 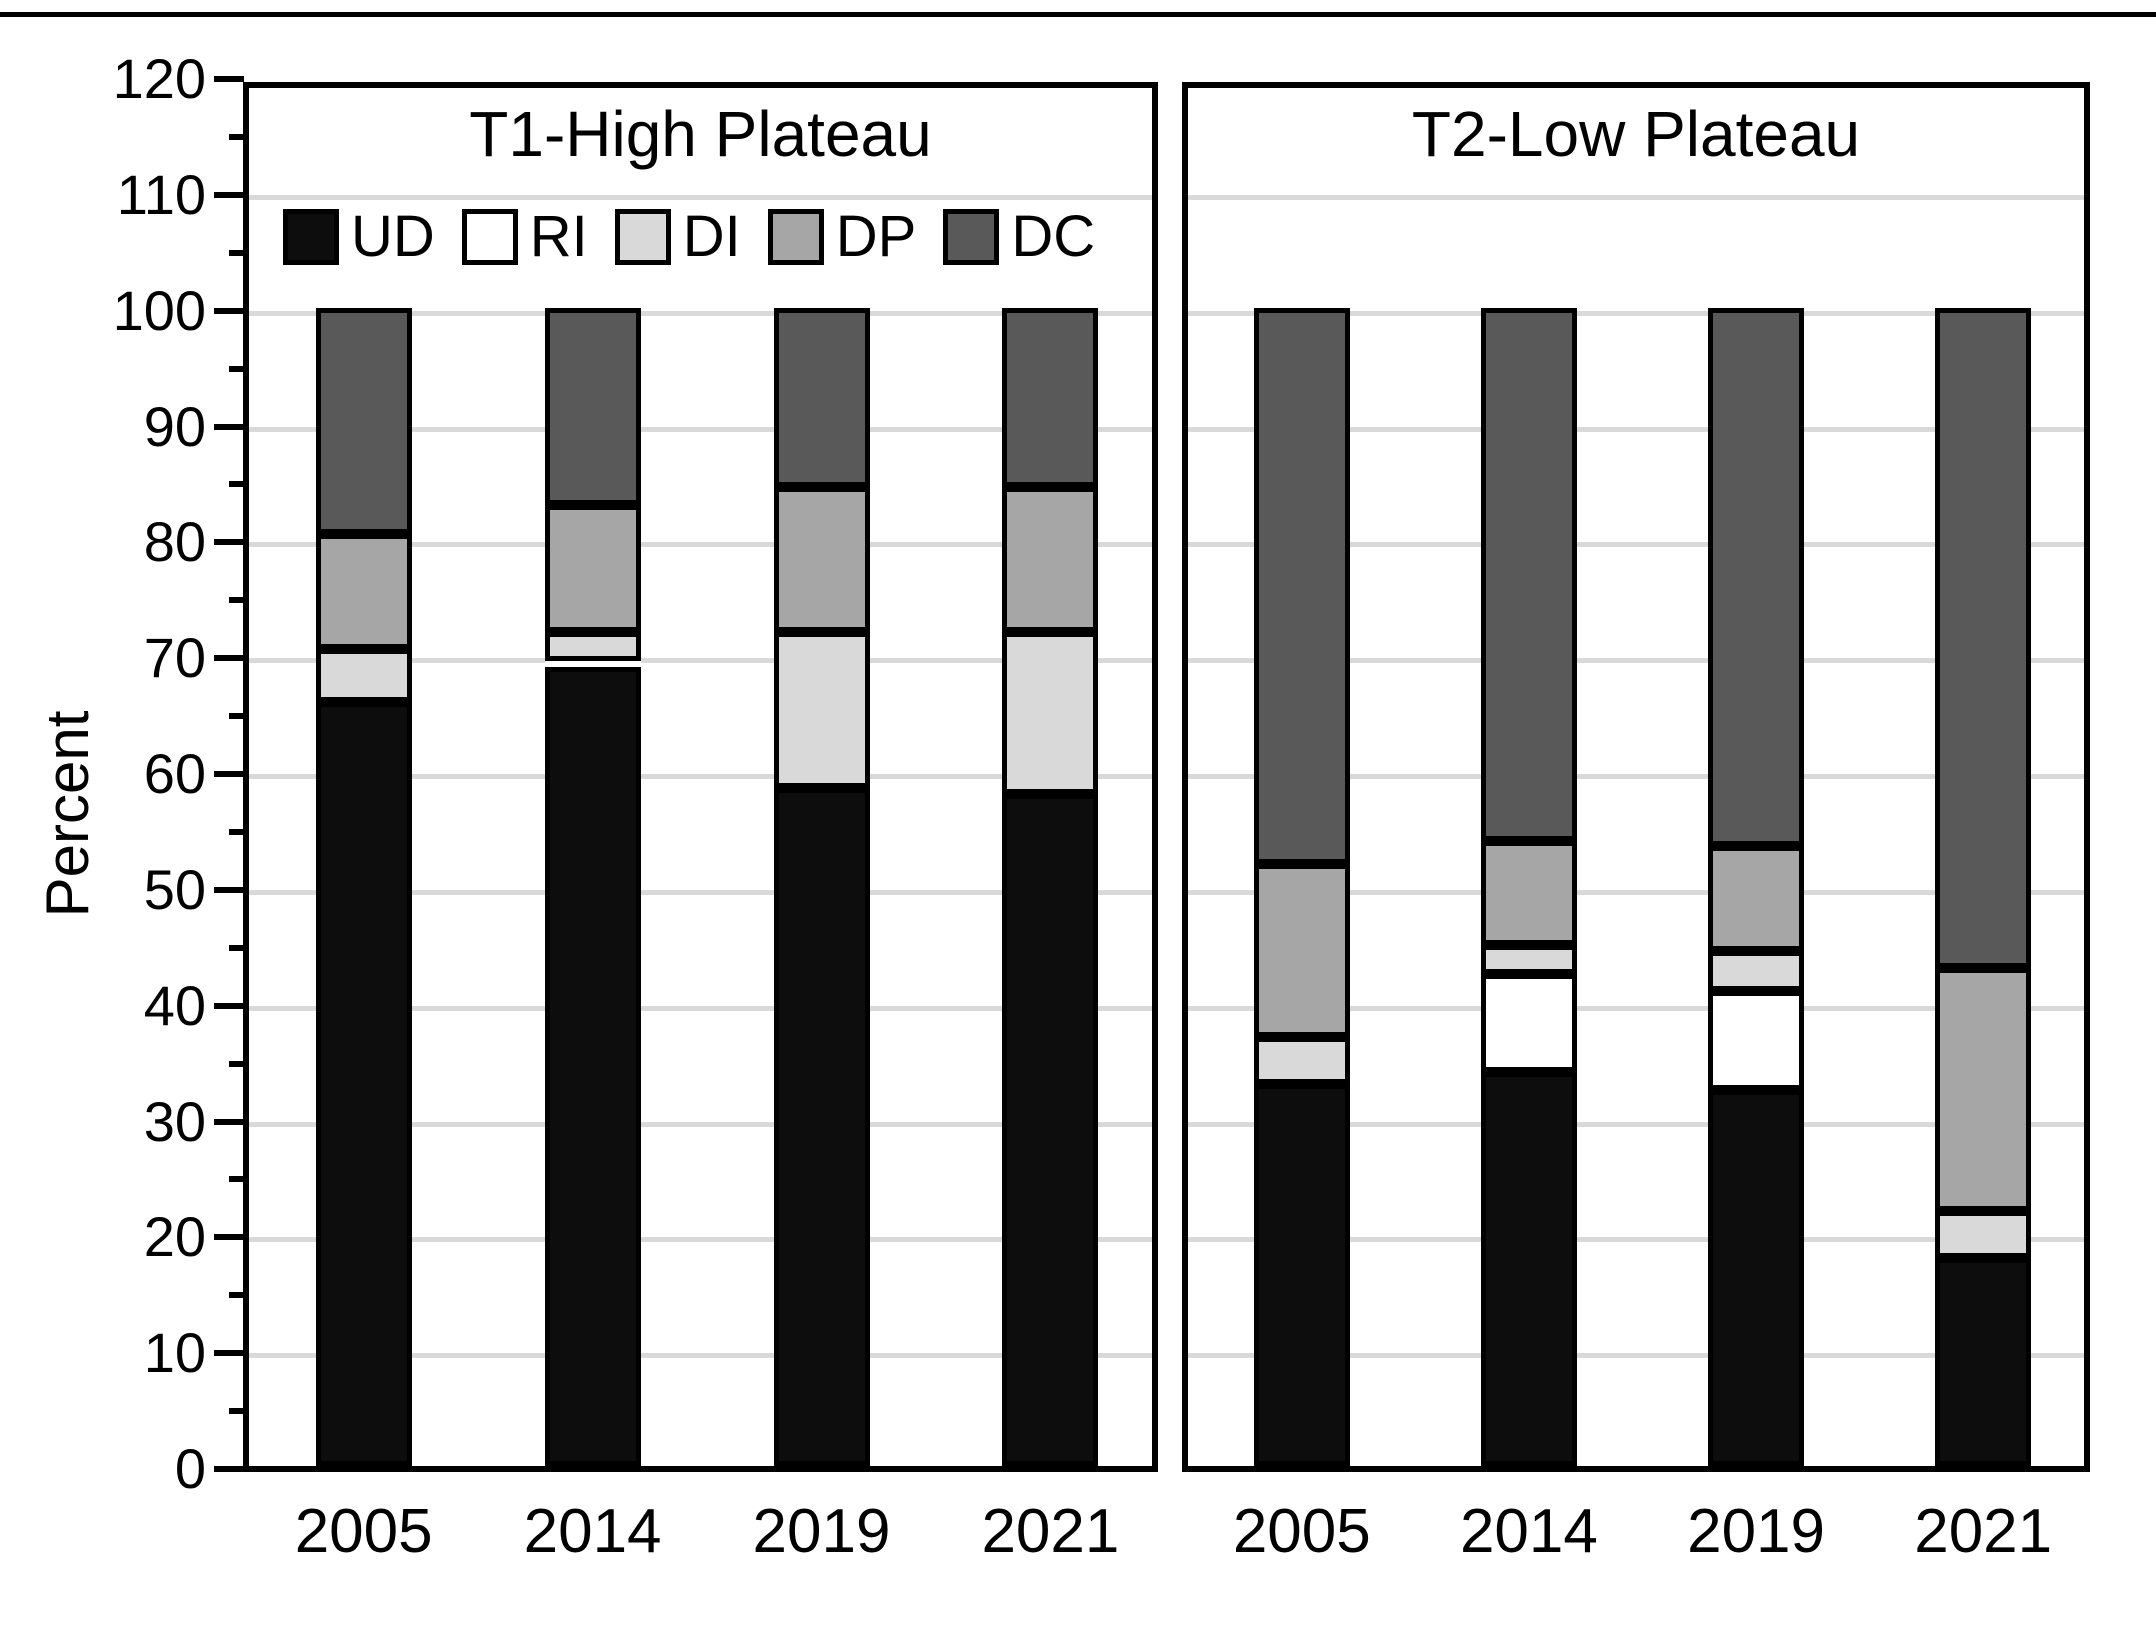 What do you see at coordinates (311, 237) in the screenshot?
I see `legend-swatch-ud` at bounding box center [311, 237].